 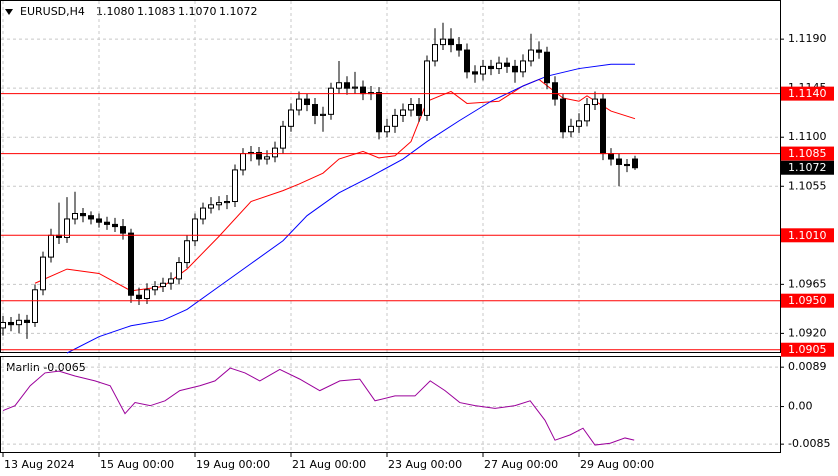 I want to click on level-label: 1.0905, so click(x=807, y=349).